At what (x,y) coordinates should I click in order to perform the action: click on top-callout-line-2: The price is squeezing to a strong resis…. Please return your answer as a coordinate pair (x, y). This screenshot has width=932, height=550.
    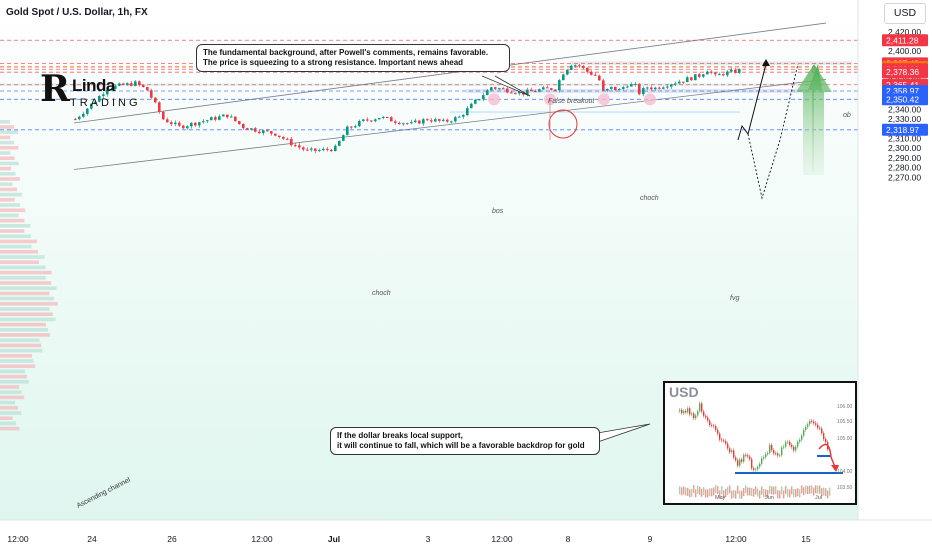
    Looking at the image, I should click on (333, 62).